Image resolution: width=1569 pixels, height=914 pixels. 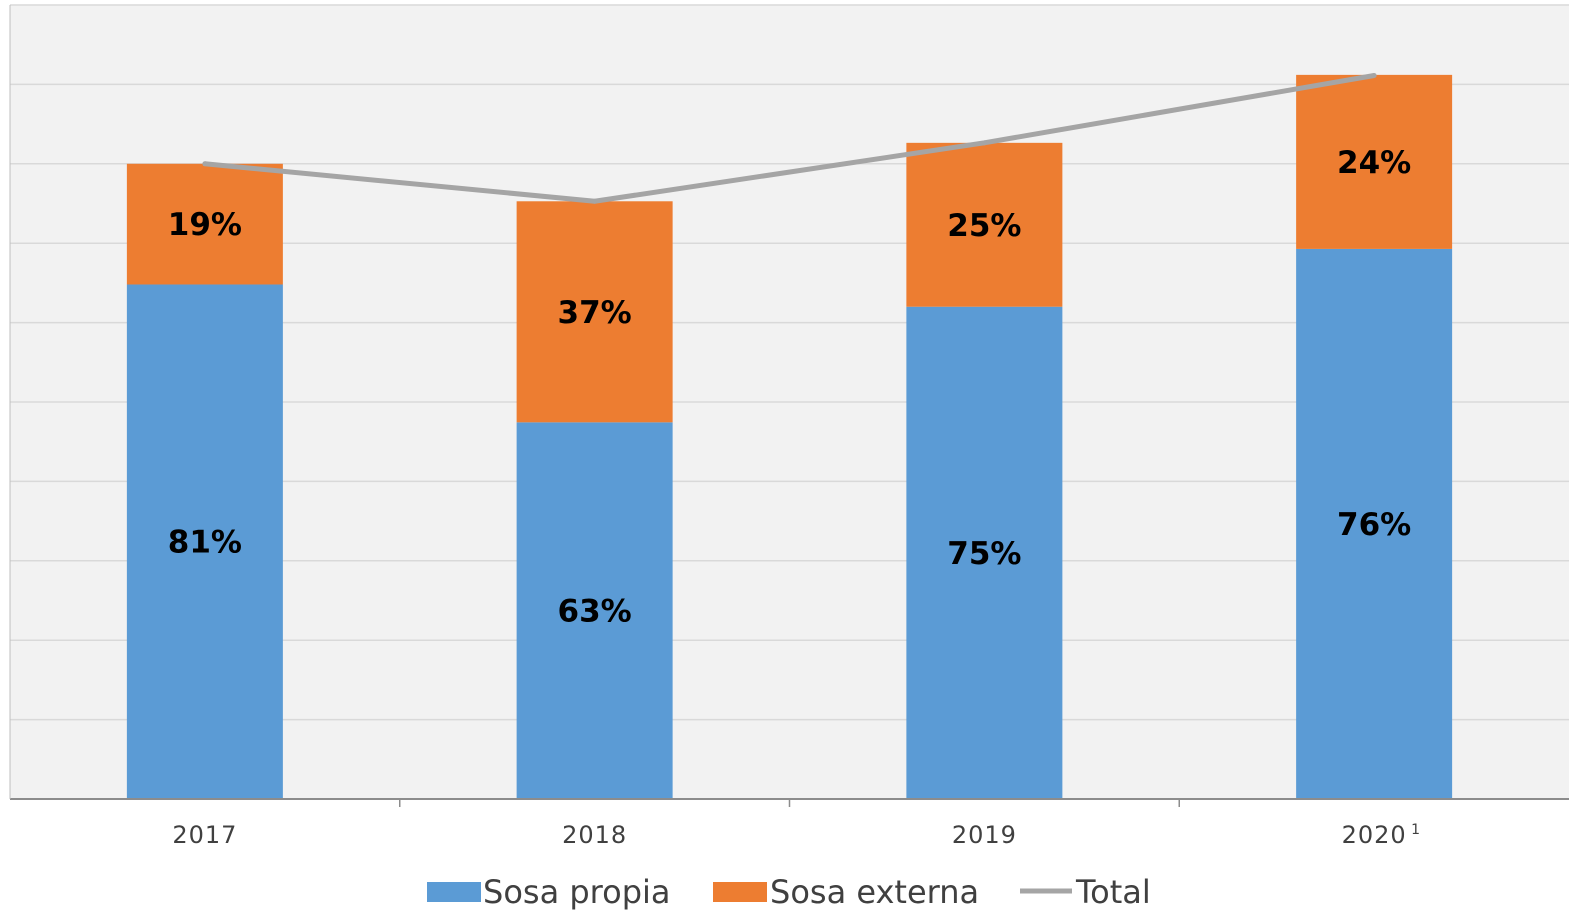 What do you see at coordinates (594, 835) in the screenshot?
I see `x-tick-label-2018: 2018` at bounding box center [594, 835].